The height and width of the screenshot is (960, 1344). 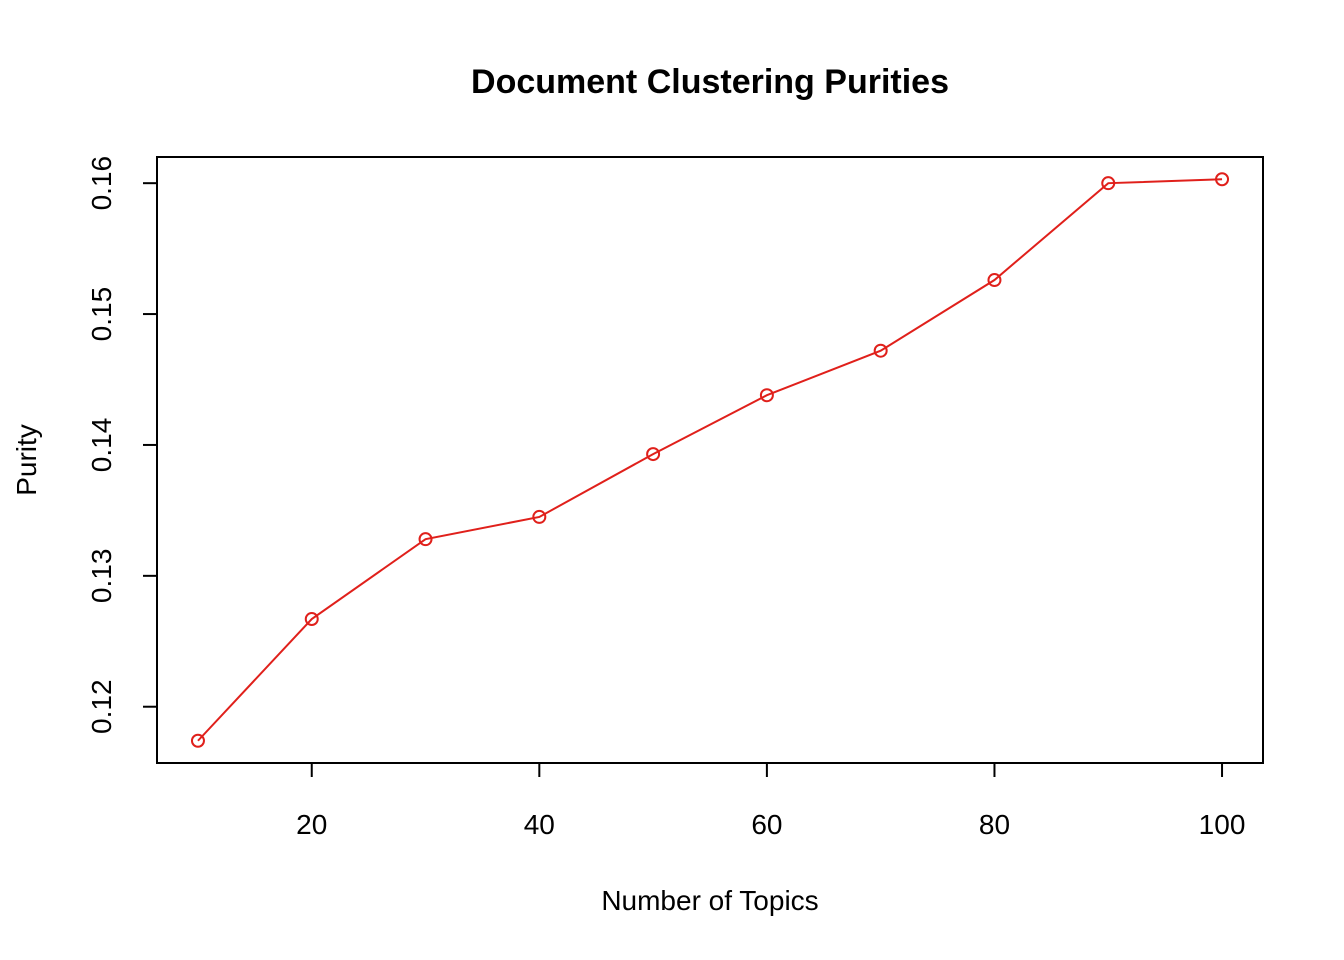 I want to click on y-tick-label: 0.15, so click(x=101, y=314).